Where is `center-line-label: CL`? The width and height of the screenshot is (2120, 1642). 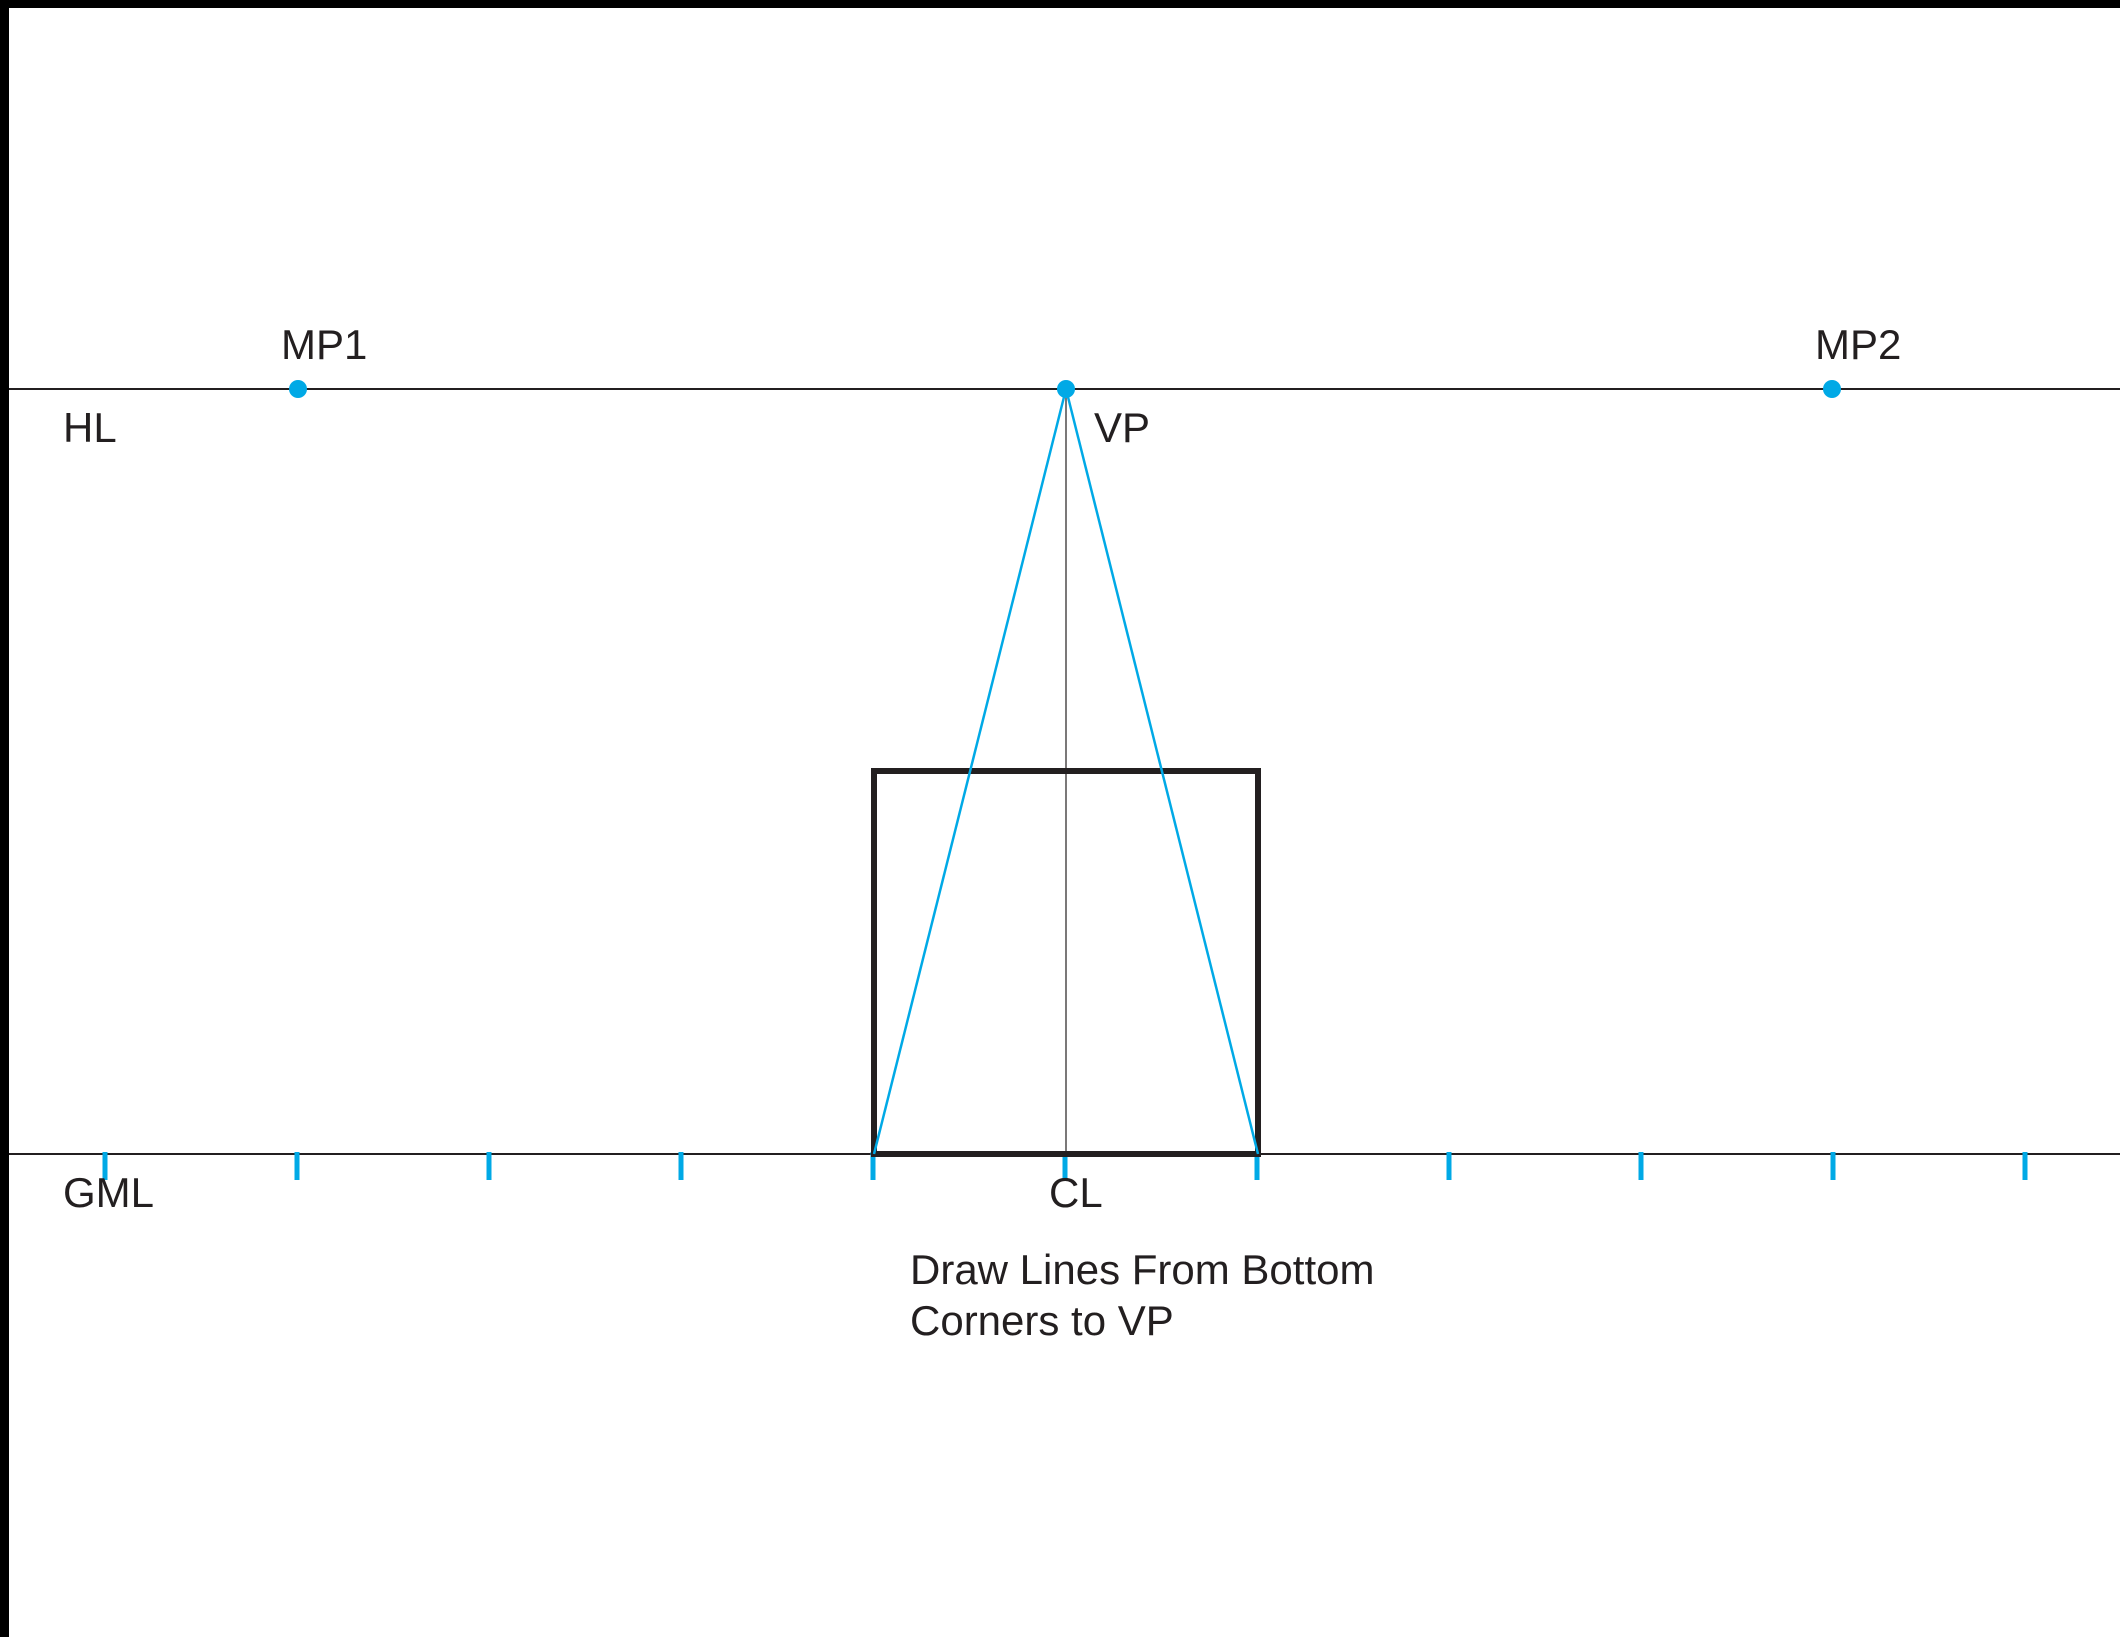
center-line-label: CL is located at coordinates (1076, 1192).